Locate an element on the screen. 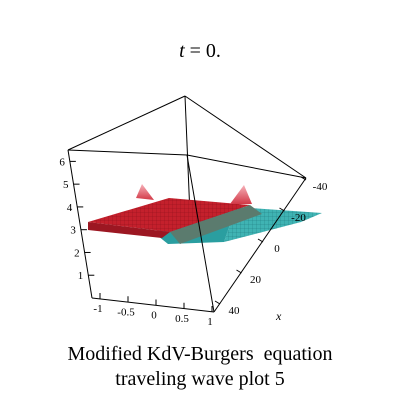 This screenshot has width=400, height=400. title-rest: = 0. is located at coordinates (202, 51).